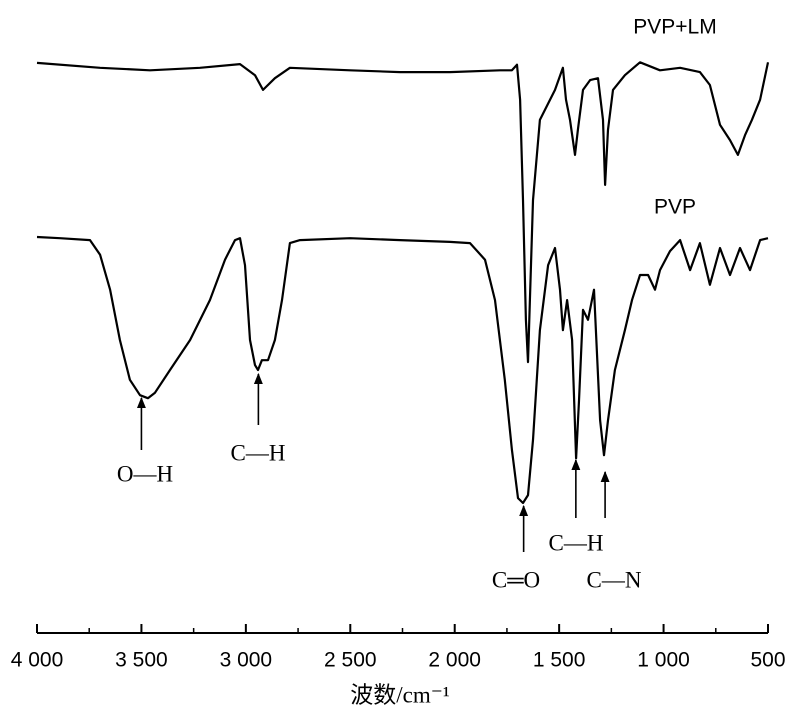 The image size is (800, 723). I want to click on x-tick-label: 500, so click(767, 660).